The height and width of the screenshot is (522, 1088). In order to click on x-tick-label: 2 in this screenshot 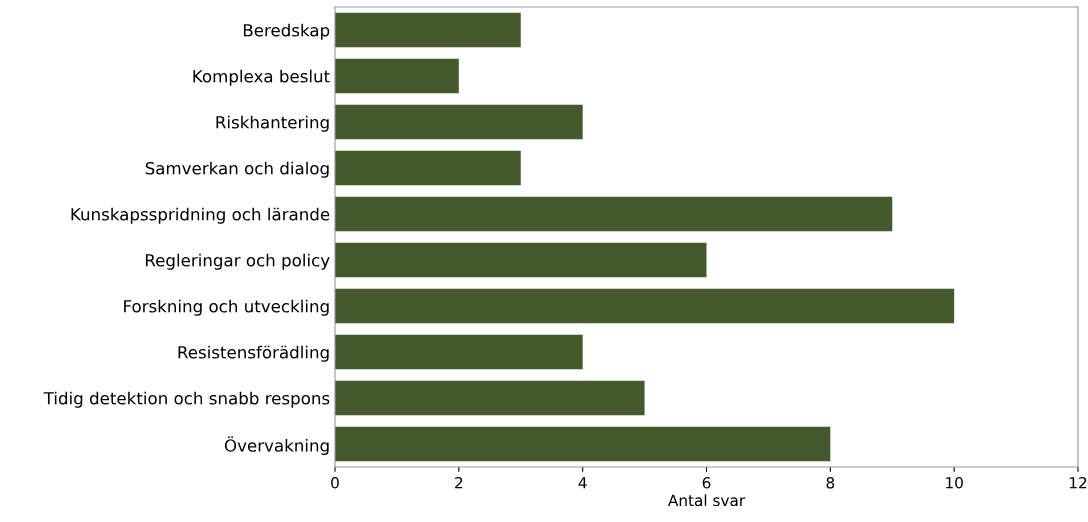, I will do `click(459, 482)`.